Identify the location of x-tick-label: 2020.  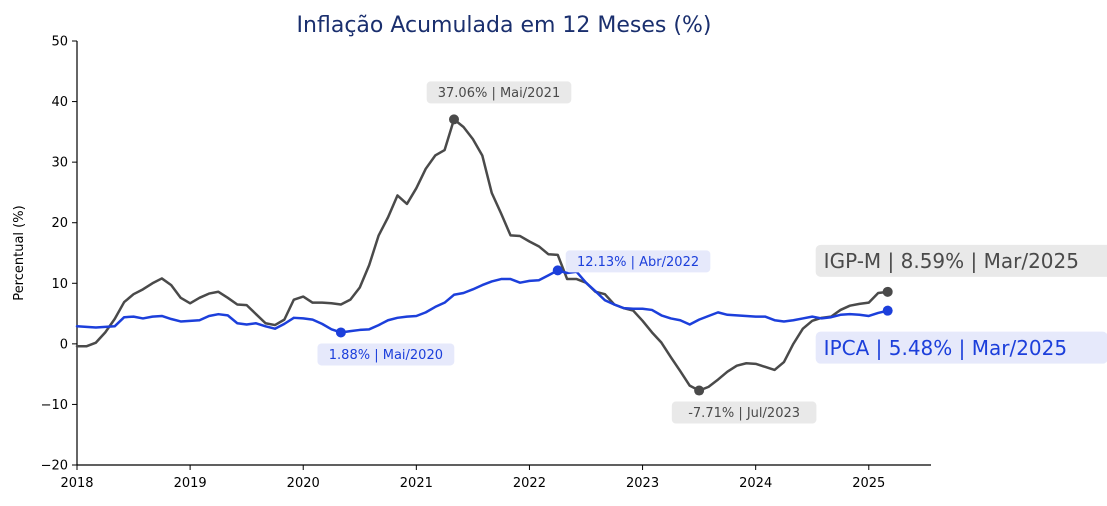
(303, 483).